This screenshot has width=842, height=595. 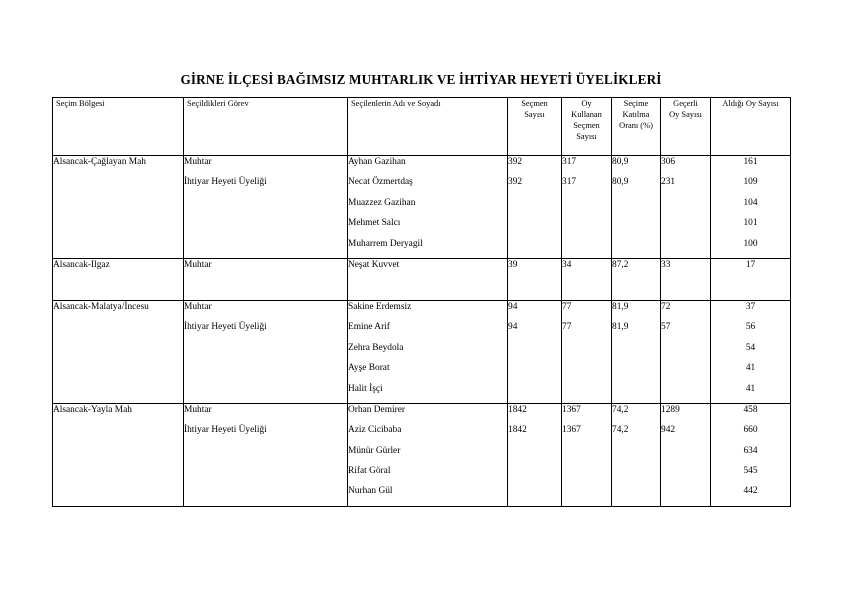 I want to click on cell-aldigi-oy-sayisi: 161 109 104 101 100, so click(x=750, y=207).